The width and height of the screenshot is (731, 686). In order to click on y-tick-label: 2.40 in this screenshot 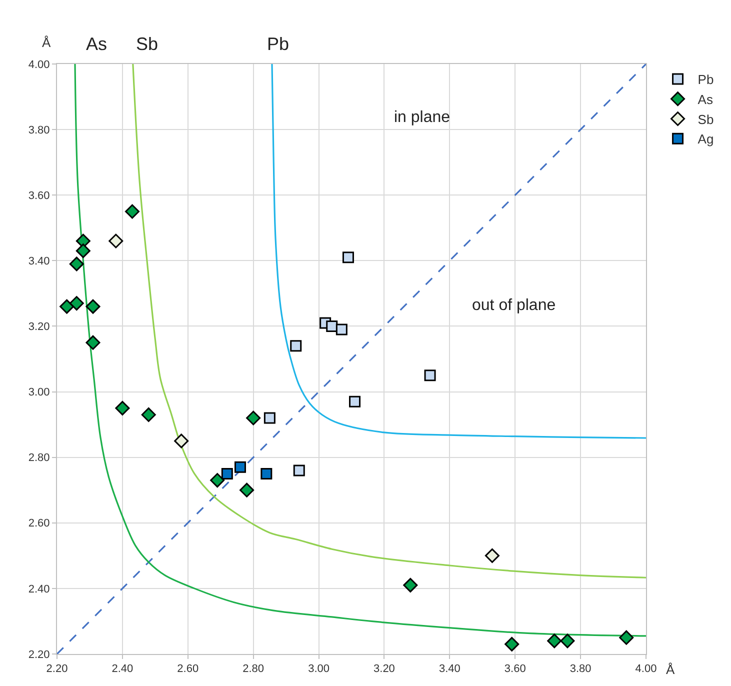, I will do `click(39, 589)`.